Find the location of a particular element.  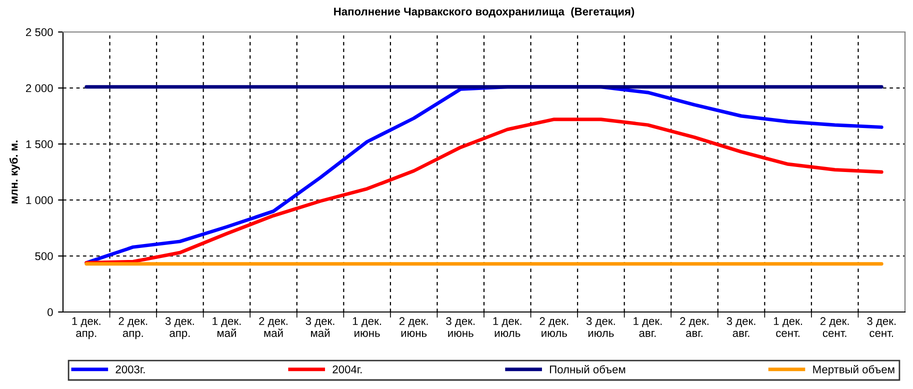

chart-title: Наполнение Чарвакского водохранилища (Вегетация) is located at coordinates (484, 12).